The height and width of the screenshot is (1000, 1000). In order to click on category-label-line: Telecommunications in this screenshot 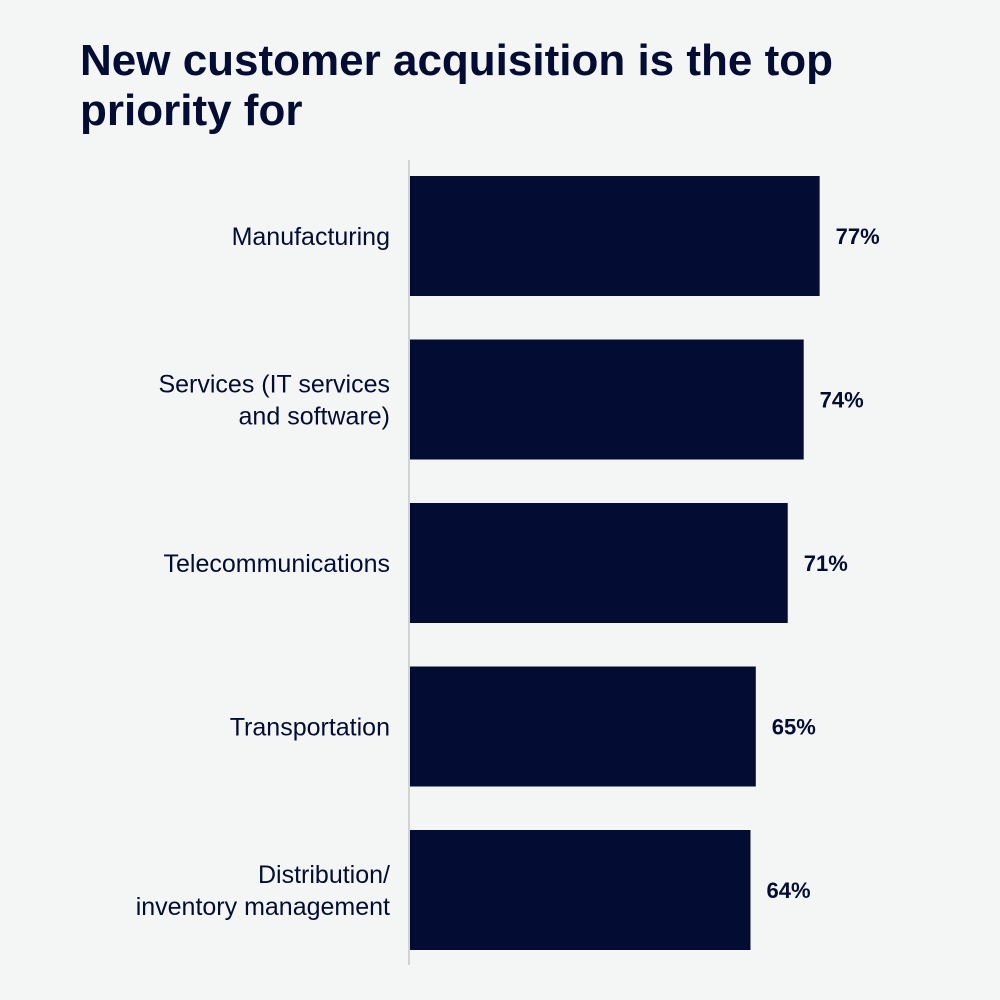, I will do `click(277, 564)`.